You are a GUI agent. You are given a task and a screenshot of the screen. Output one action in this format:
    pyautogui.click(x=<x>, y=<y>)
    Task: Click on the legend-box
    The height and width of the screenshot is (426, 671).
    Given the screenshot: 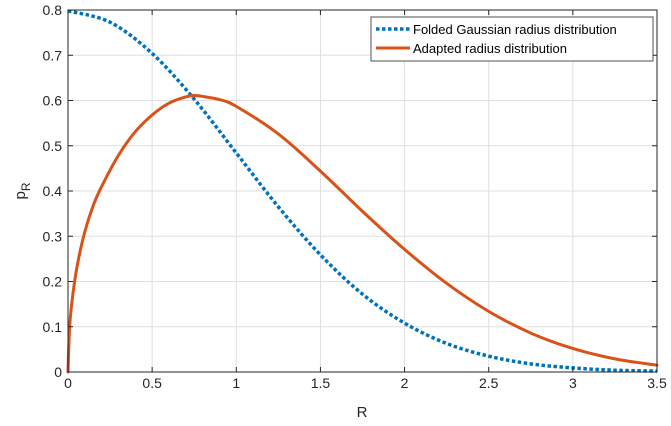 What is the action you would take?
    pyautogui.click(x=512, y=39)
    